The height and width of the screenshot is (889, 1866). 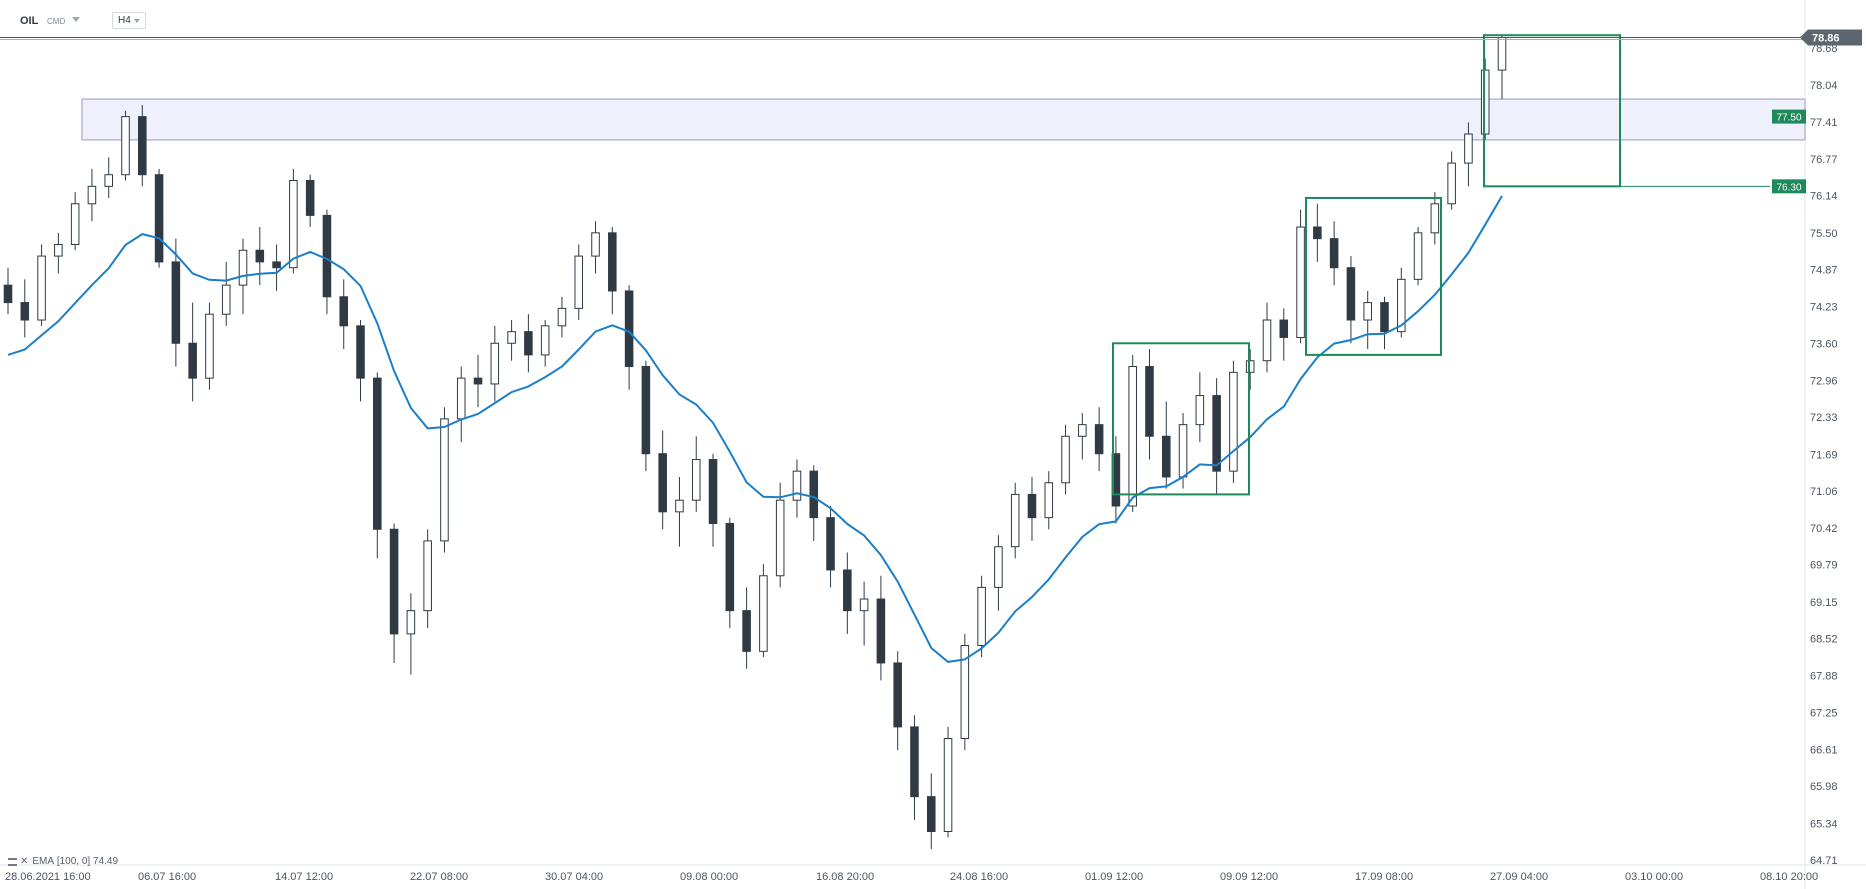 I want to click on y-tick-label: 70.42, so click(x=1824, y=529).